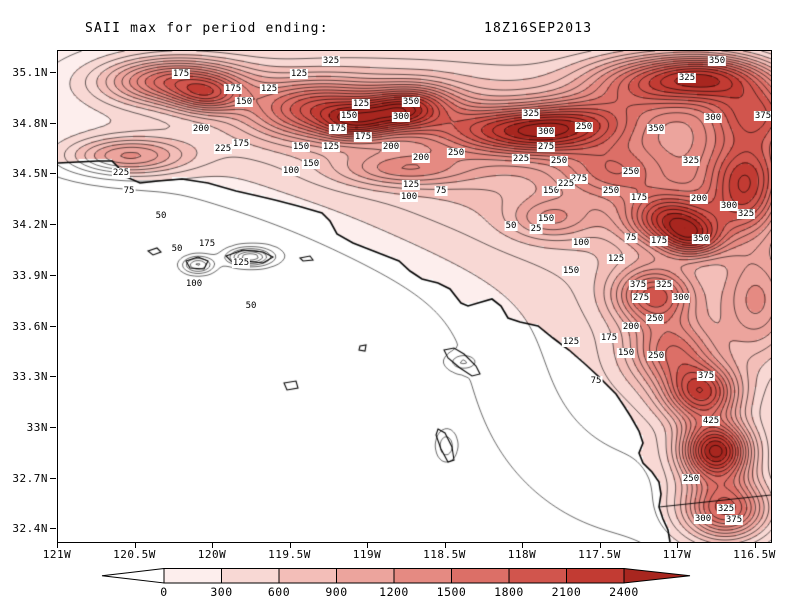 The height and width of the screenshot is (600, 800). I want to click on colorbar-value-label: 600, so click(279, 592).